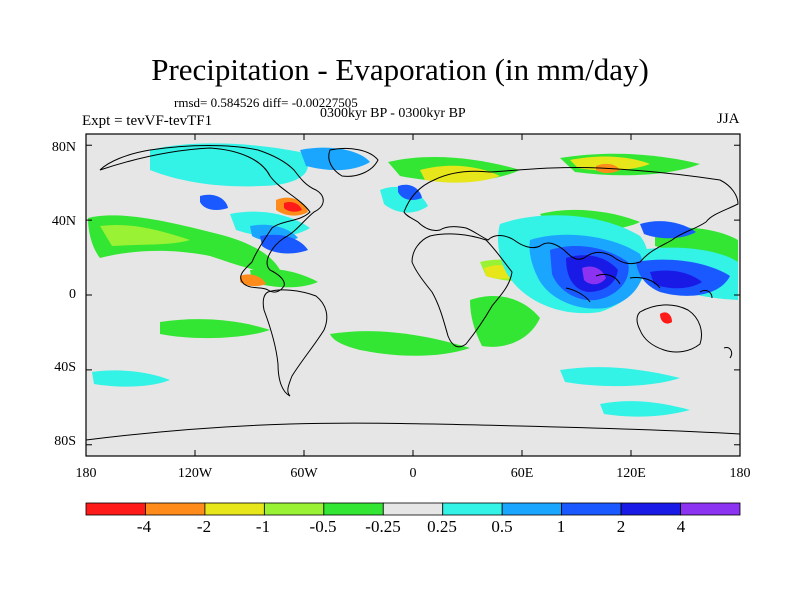  What do you see at coordinates (681, 526) in the screenshot?
I see `colorbar-label: 4` at bounding box center [681, 526].